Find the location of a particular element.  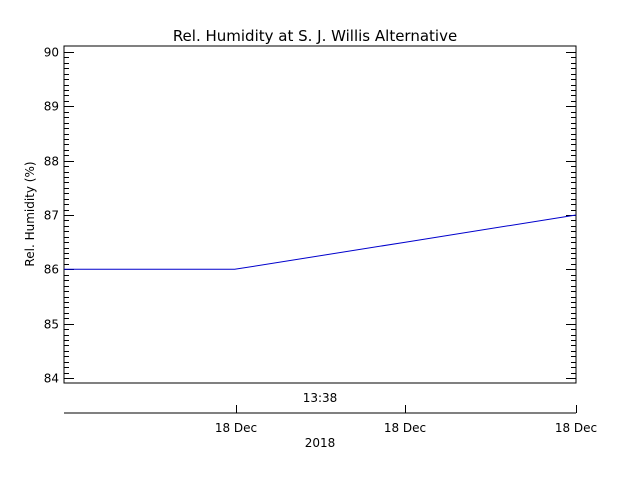

series-group is located at coordinates (320, 242).